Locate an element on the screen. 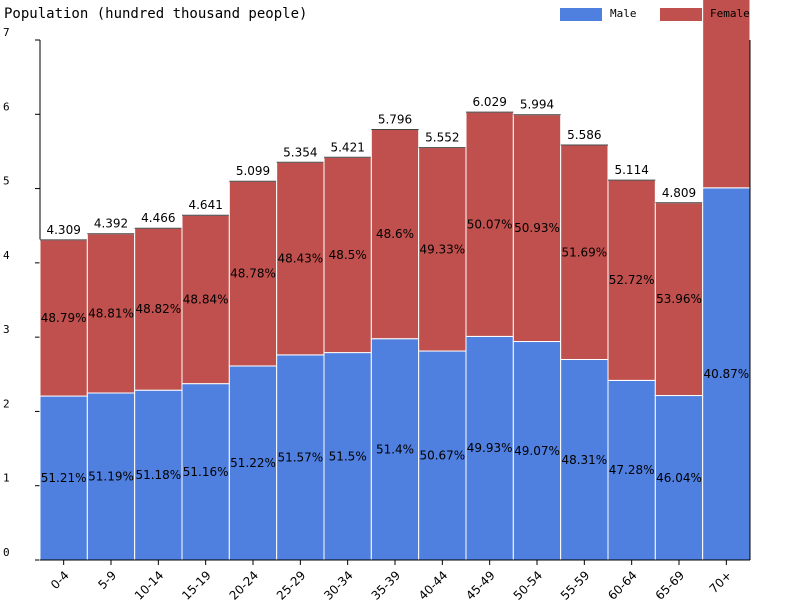 Image resolution: width=800 pixels, height=600 pixels. x-tick-label: 45-49 is located at coordinates (480, 584).